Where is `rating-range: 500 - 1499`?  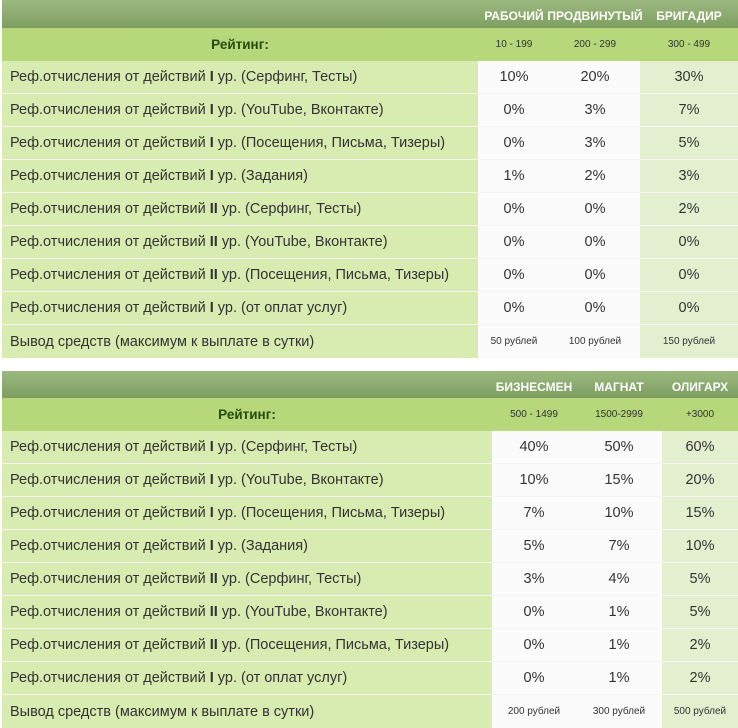 rating-range: 500 - 1499 is located at coordinates (534, 414).